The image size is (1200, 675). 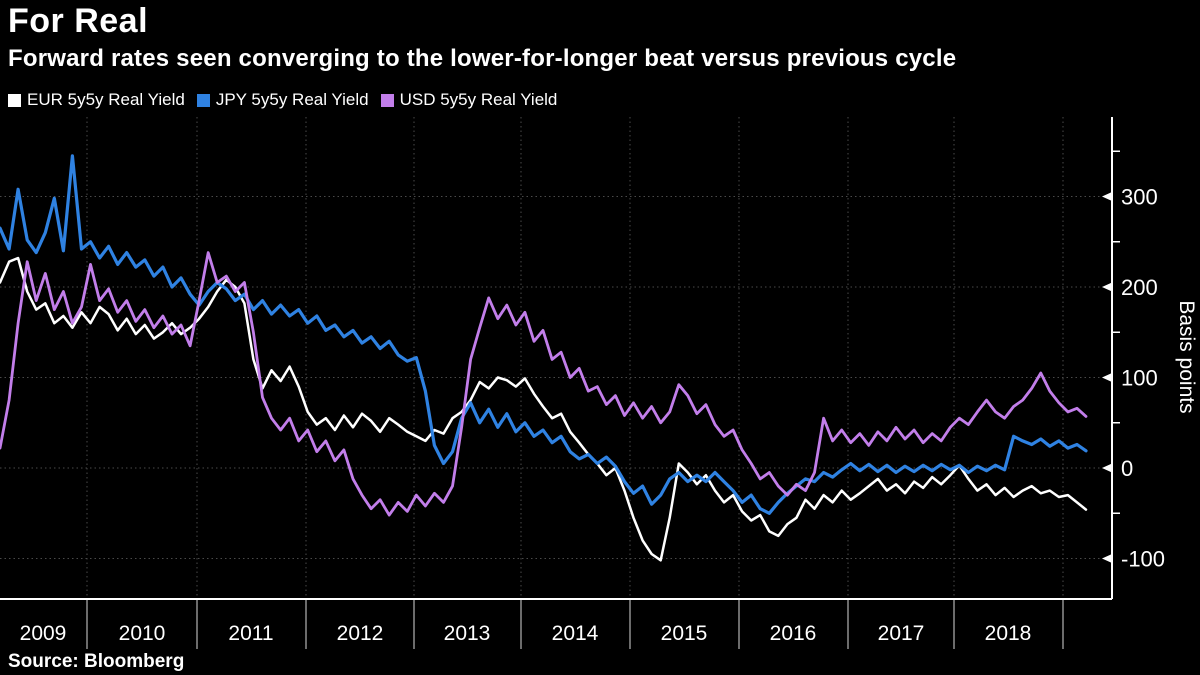 I want to click on x-tick-label: 2015, so click(x=684, y=633).